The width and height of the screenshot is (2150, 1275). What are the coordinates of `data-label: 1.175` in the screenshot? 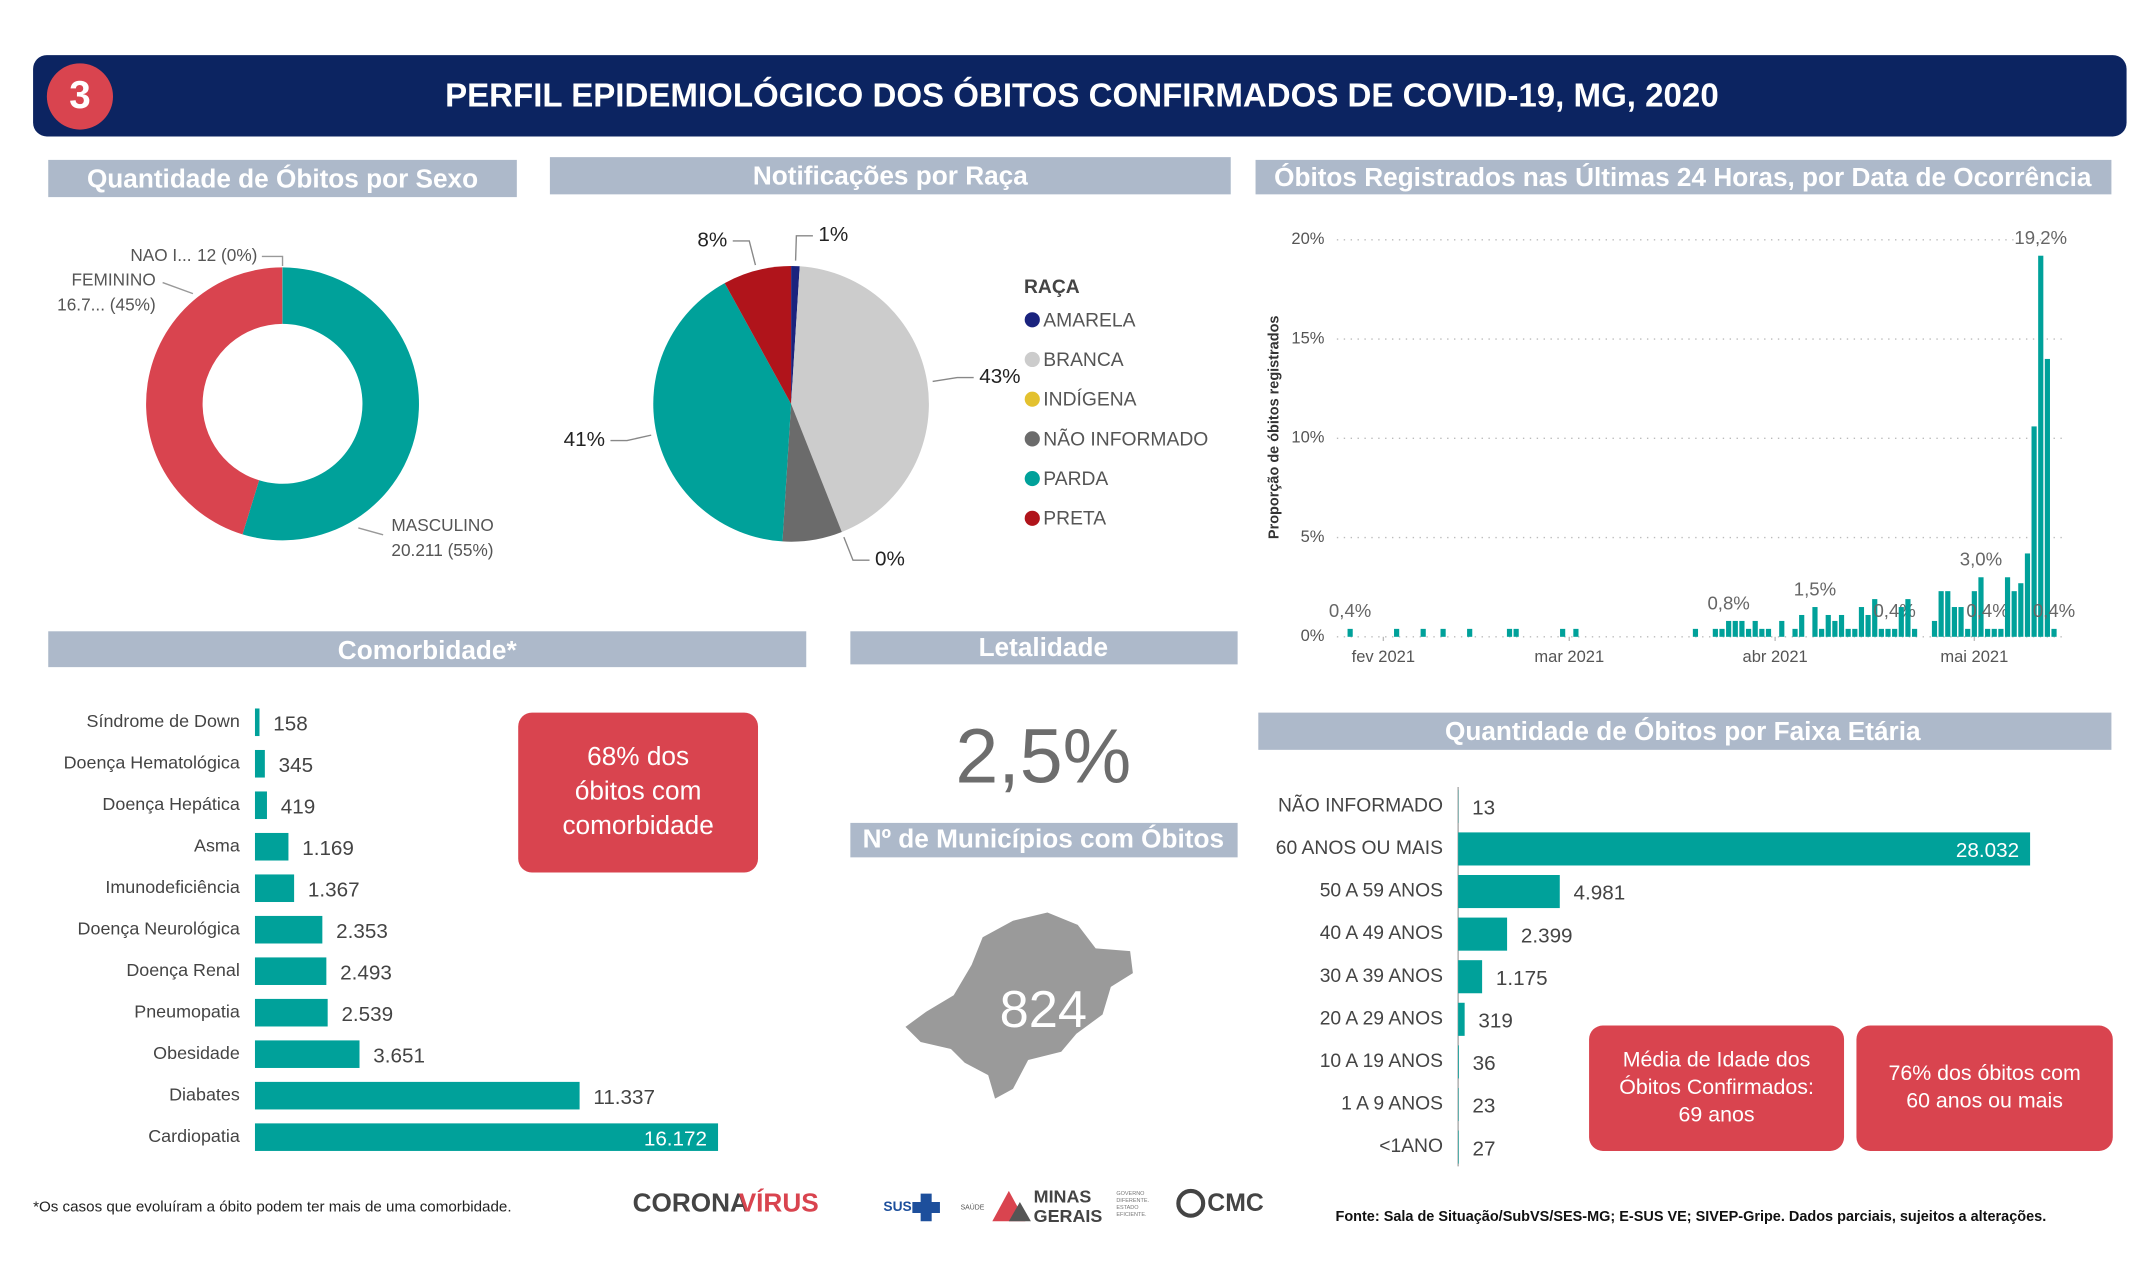 It's located at (1522, 978).